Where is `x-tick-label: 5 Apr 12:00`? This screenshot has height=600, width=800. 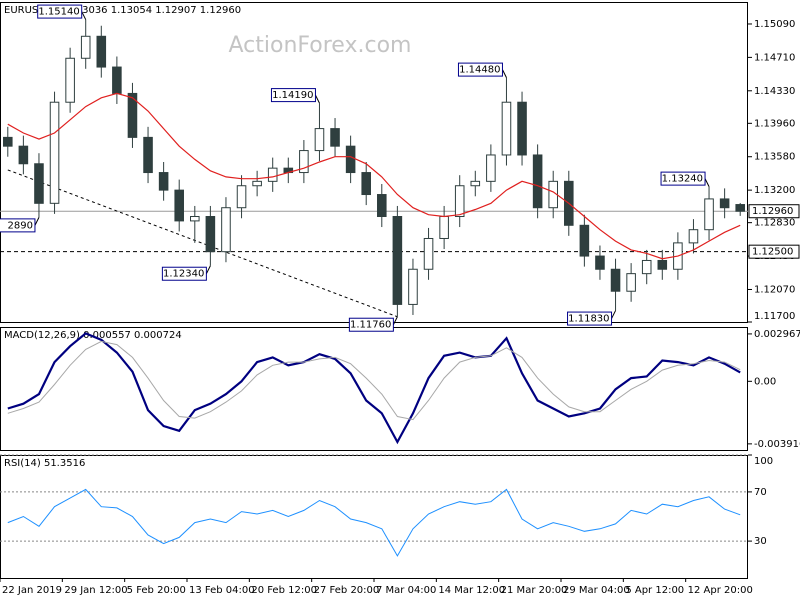
x-tick-label: 5 Apr 12:00 is located at coordinates (654, 590).